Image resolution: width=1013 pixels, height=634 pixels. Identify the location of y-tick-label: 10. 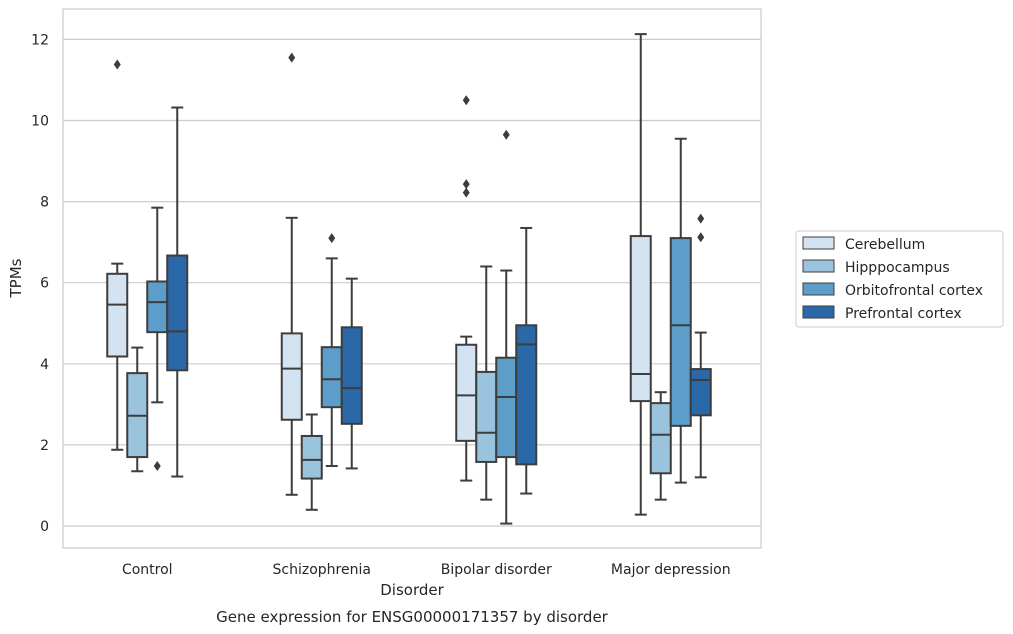
(40, 122).